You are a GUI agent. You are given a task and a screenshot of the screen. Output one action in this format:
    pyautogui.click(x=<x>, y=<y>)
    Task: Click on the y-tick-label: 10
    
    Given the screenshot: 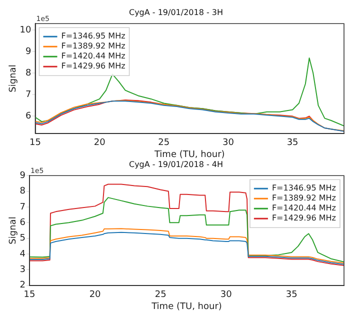 What is the action you would take?
    pyautogui.click(x=26, y=30)
    